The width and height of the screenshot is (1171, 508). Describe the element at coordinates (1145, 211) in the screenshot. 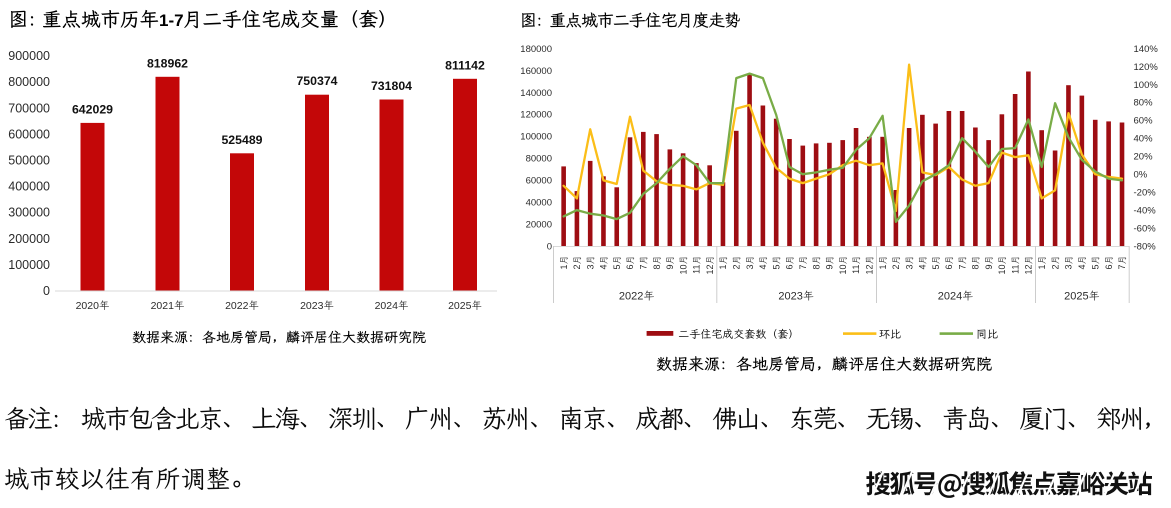

I see `svg-text: -40%` at that location.